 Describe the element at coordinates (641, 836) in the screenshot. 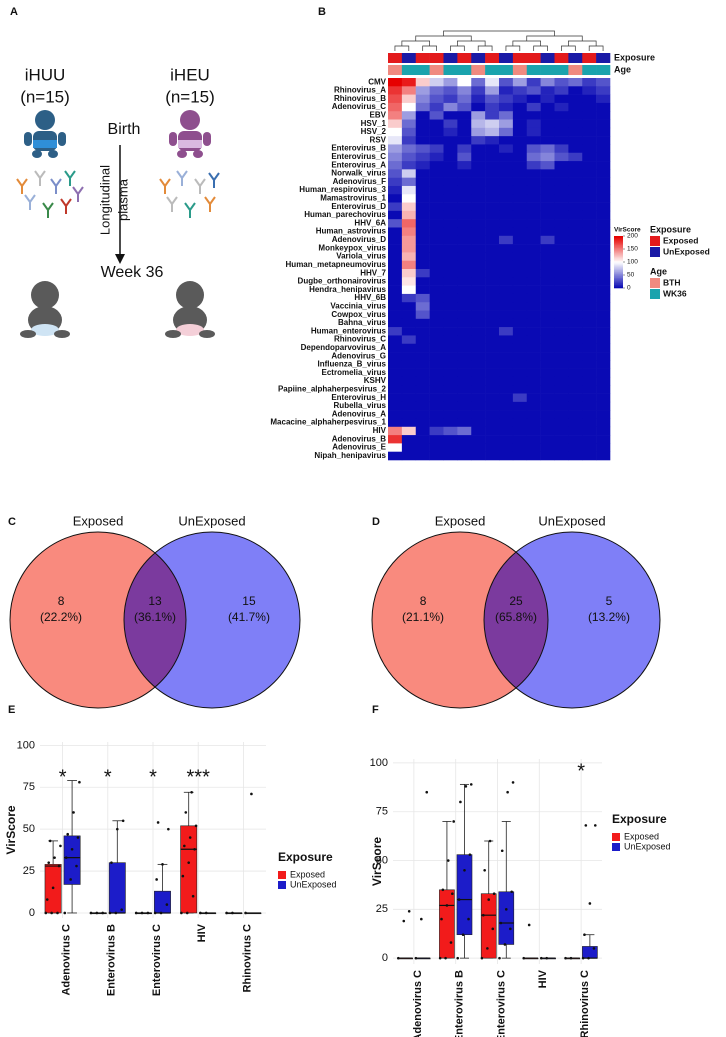

I see `legend-label: Exposed` at that location.